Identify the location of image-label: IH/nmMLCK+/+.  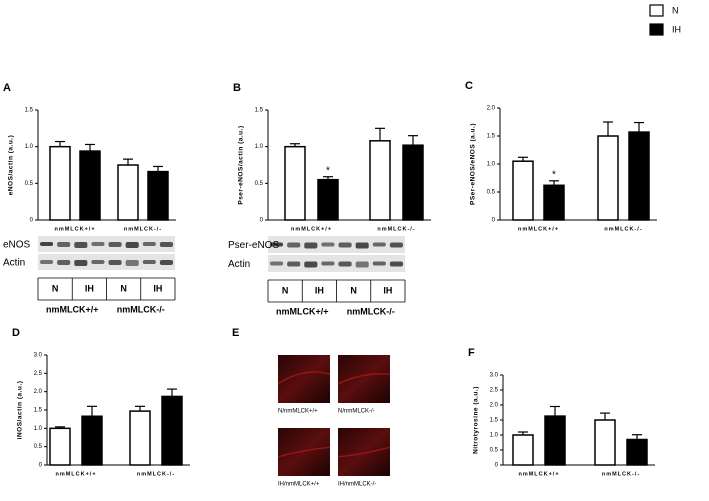
(299, 485).